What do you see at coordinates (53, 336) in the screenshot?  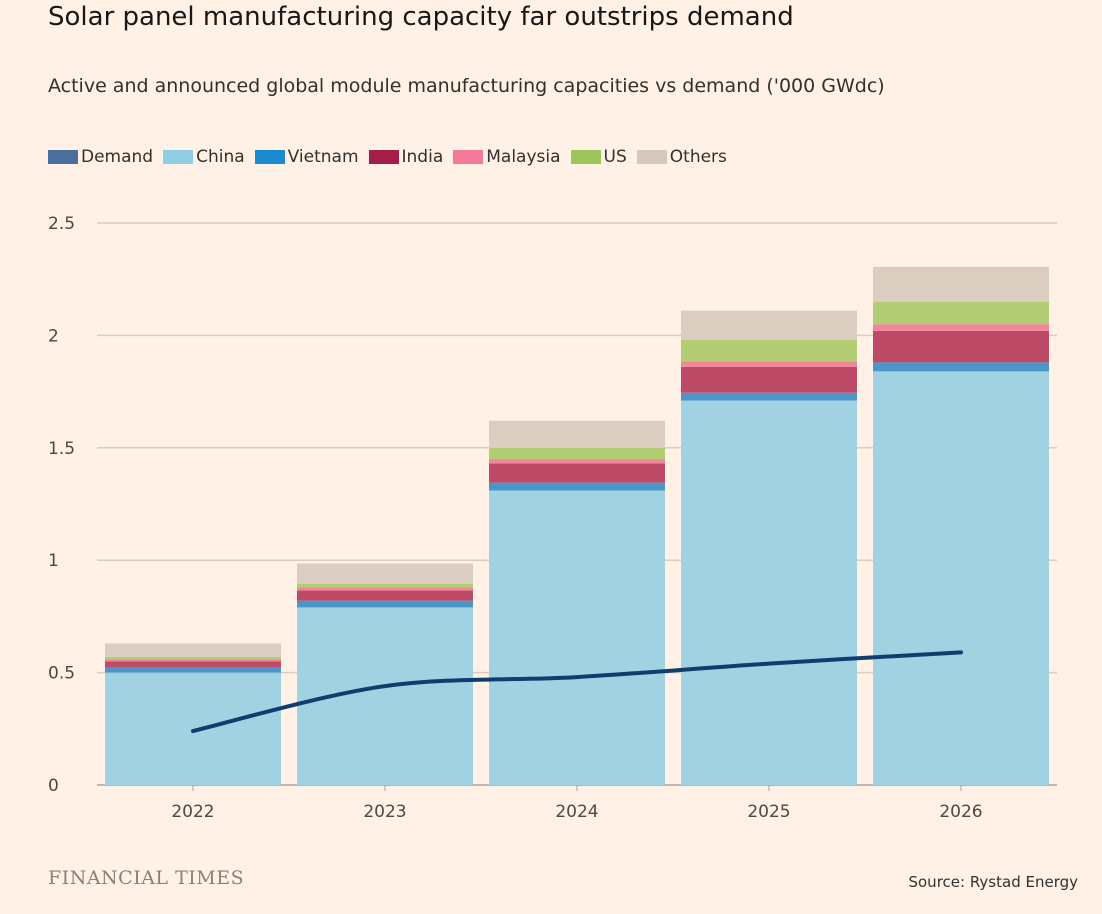 I see `y-tick-label: 2` at bounding box center [53, 336].